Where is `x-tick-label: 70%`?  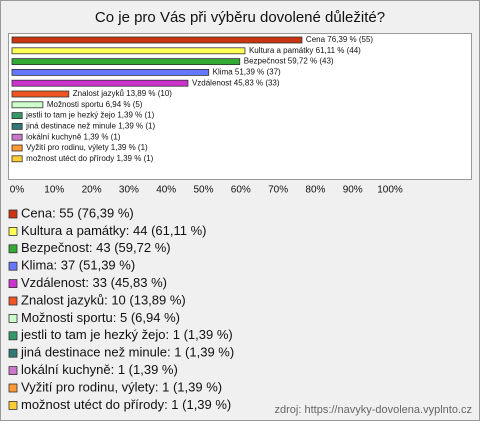
x-tick-label: 70% is located at coordinates (278, 190).